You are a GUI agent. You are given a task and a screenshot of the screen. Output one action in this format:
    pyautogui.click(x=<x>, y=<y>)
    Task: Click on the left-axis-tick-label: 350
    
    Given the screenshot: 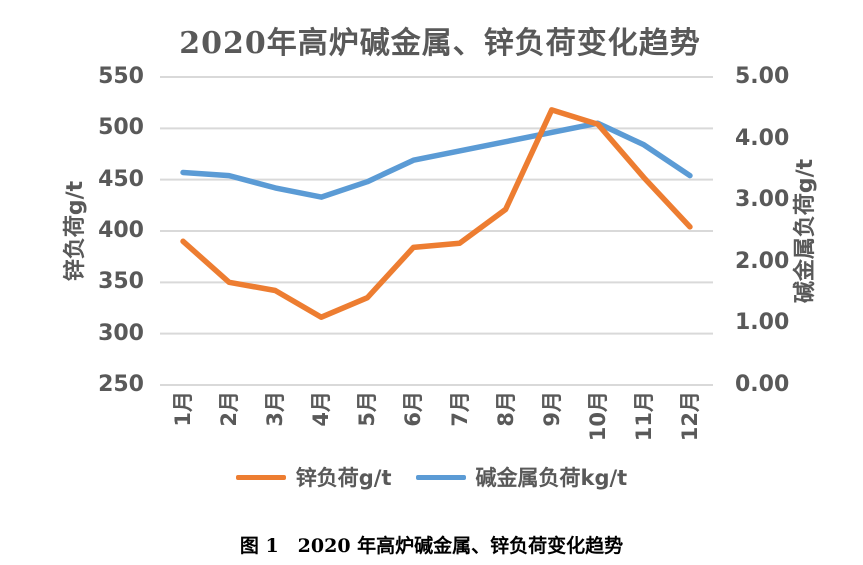 What is the action you would take?
    pyautogui.click(x=121, y=282)
    